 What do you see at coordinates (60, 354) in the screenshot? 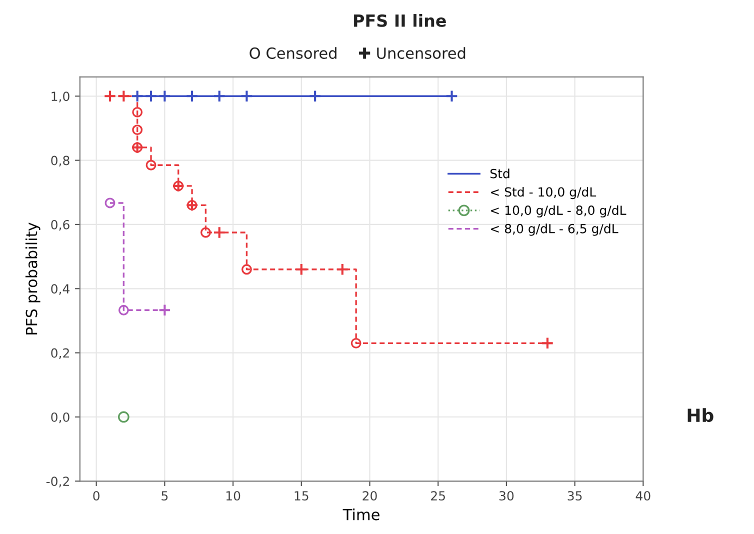
I see `y-tick-label: 0,2` at bounding box center [60, 354].